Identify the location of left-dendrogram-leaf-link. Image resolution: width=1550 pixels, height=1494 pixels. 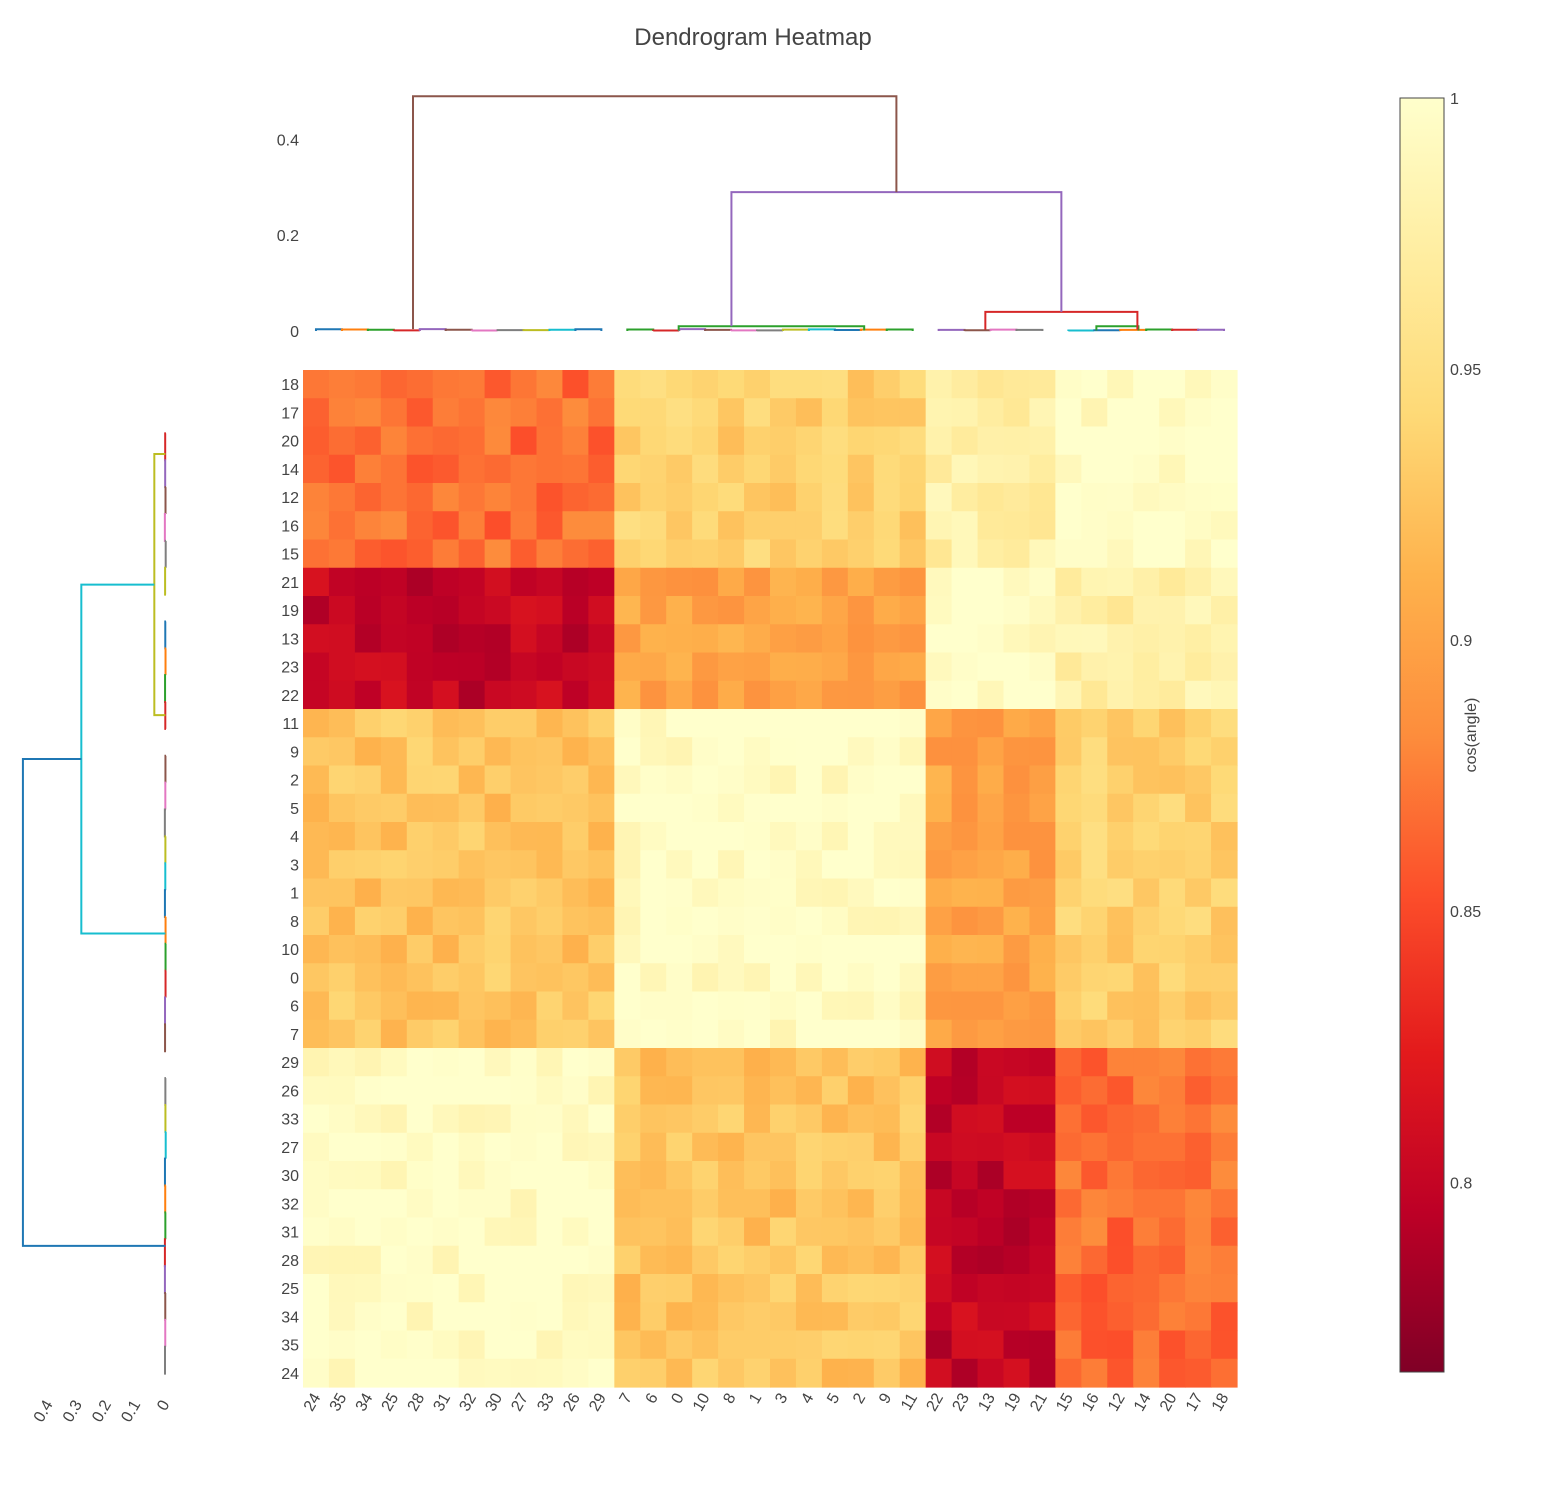
(165, 1038).